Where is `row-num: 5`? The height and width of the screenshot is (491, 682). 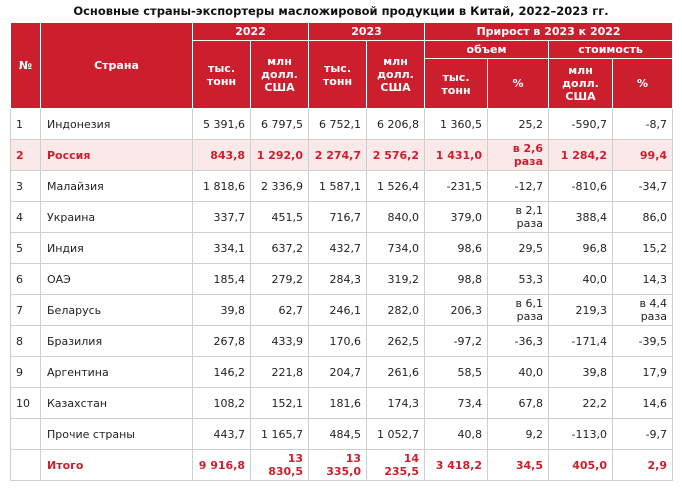 row-num: 5 is located at coordinates (25, 248).